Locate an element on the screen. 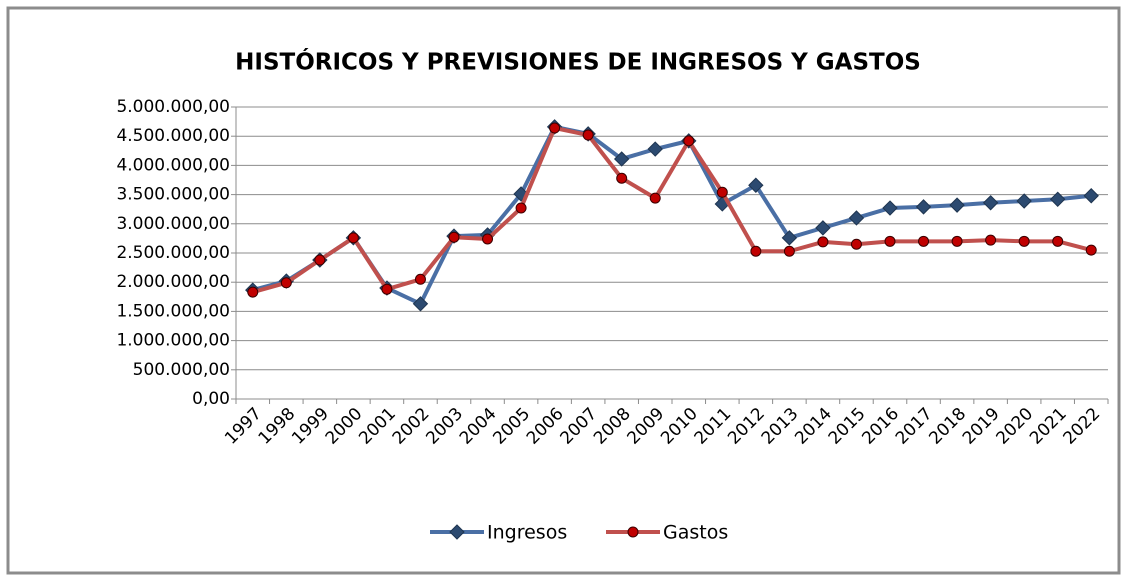  y-tick-label: 4.000.000,00 is located at coordinates (173, 165).